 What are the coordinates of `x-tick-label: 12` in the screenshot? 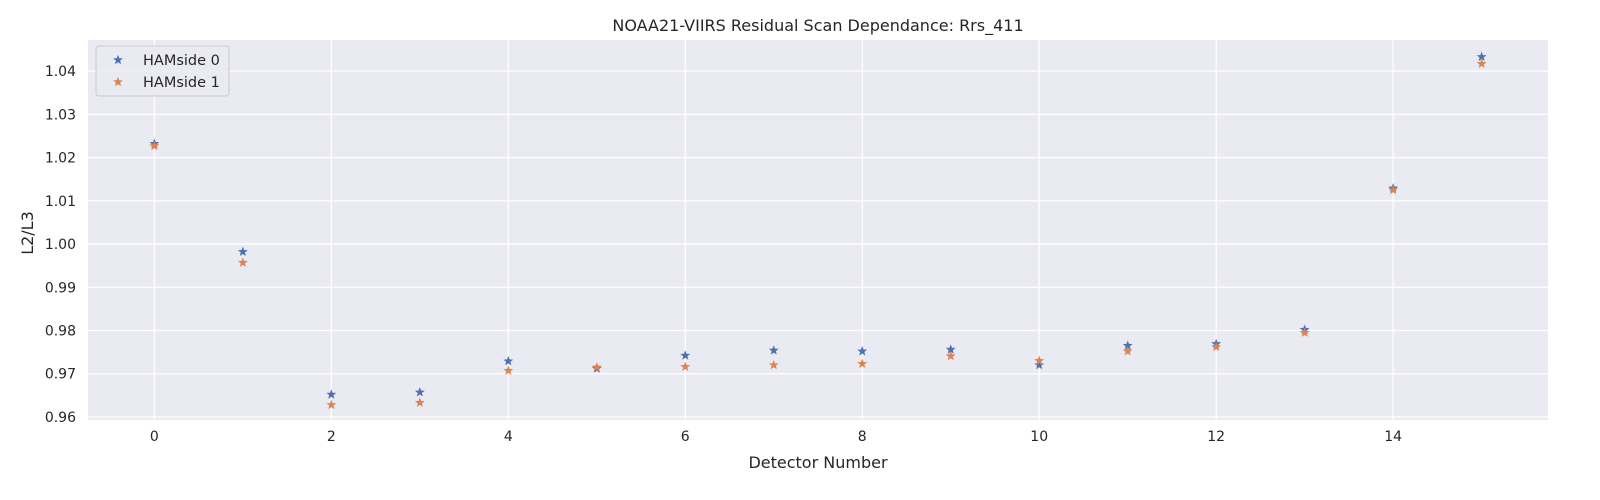 It's located at (1216, 437).